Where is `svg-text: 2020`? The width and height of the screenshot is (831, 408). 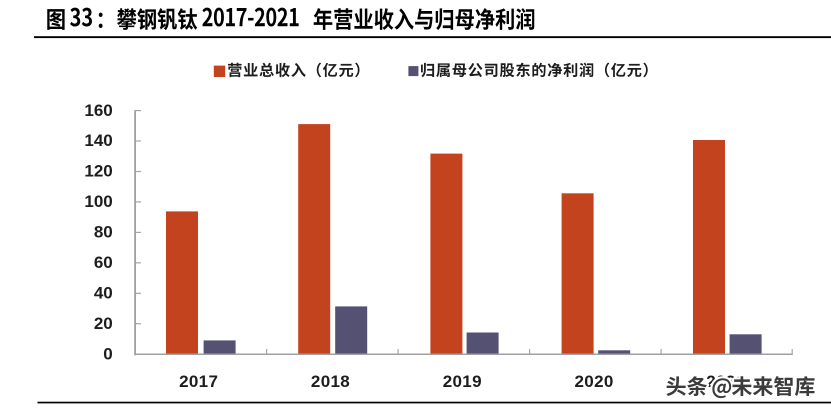 svg-text: 2020 is located at coordinates (593, 381).